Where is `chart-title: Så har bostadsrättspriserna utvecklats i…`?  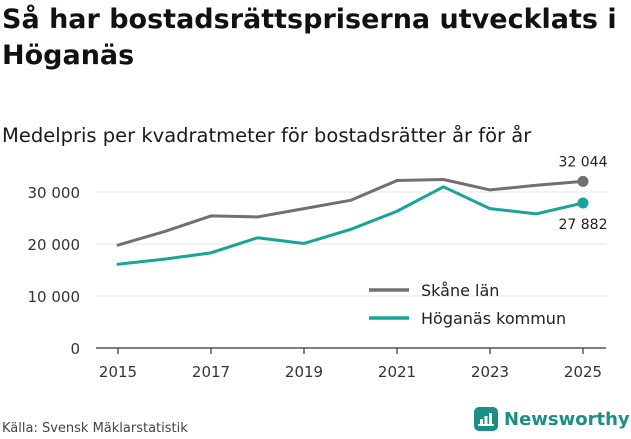
chart-title: Så har bostadsrättspriserna utvecklats i… is located at coordinates (309, 37).